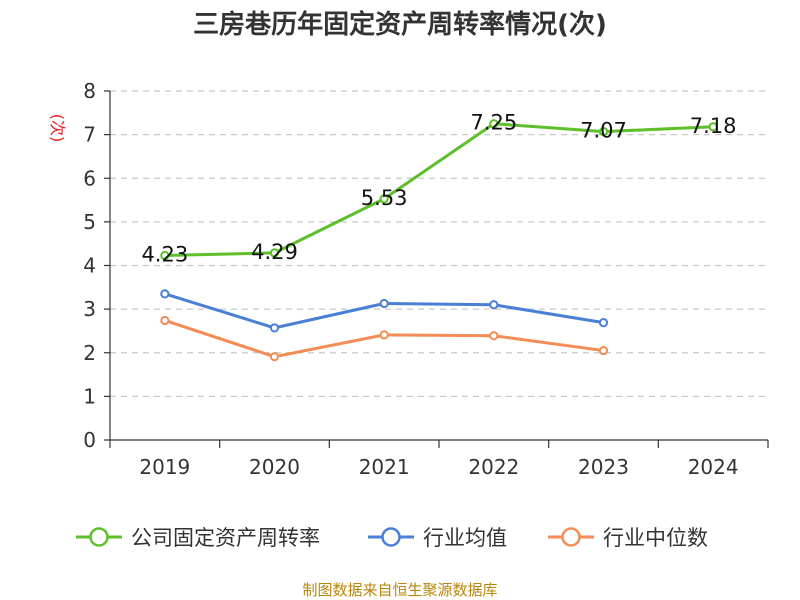 Image resolution: width=800 pixels, height=600 pixels. I want to click on legend-item-0: 公司固定资产周转率, so click(198, 538).